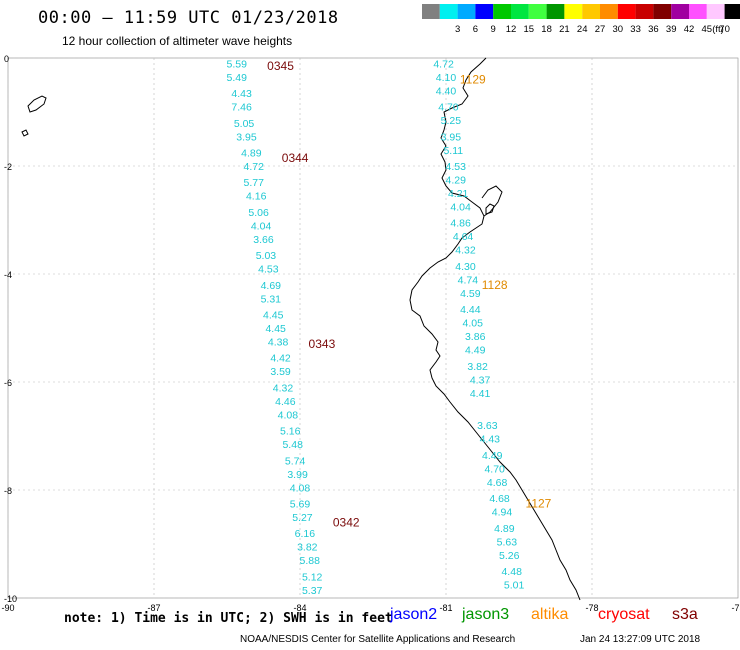 The width and height of the screenshot is (740, 650). I want to click on legend-tick-label: 36, so click(653, 29).